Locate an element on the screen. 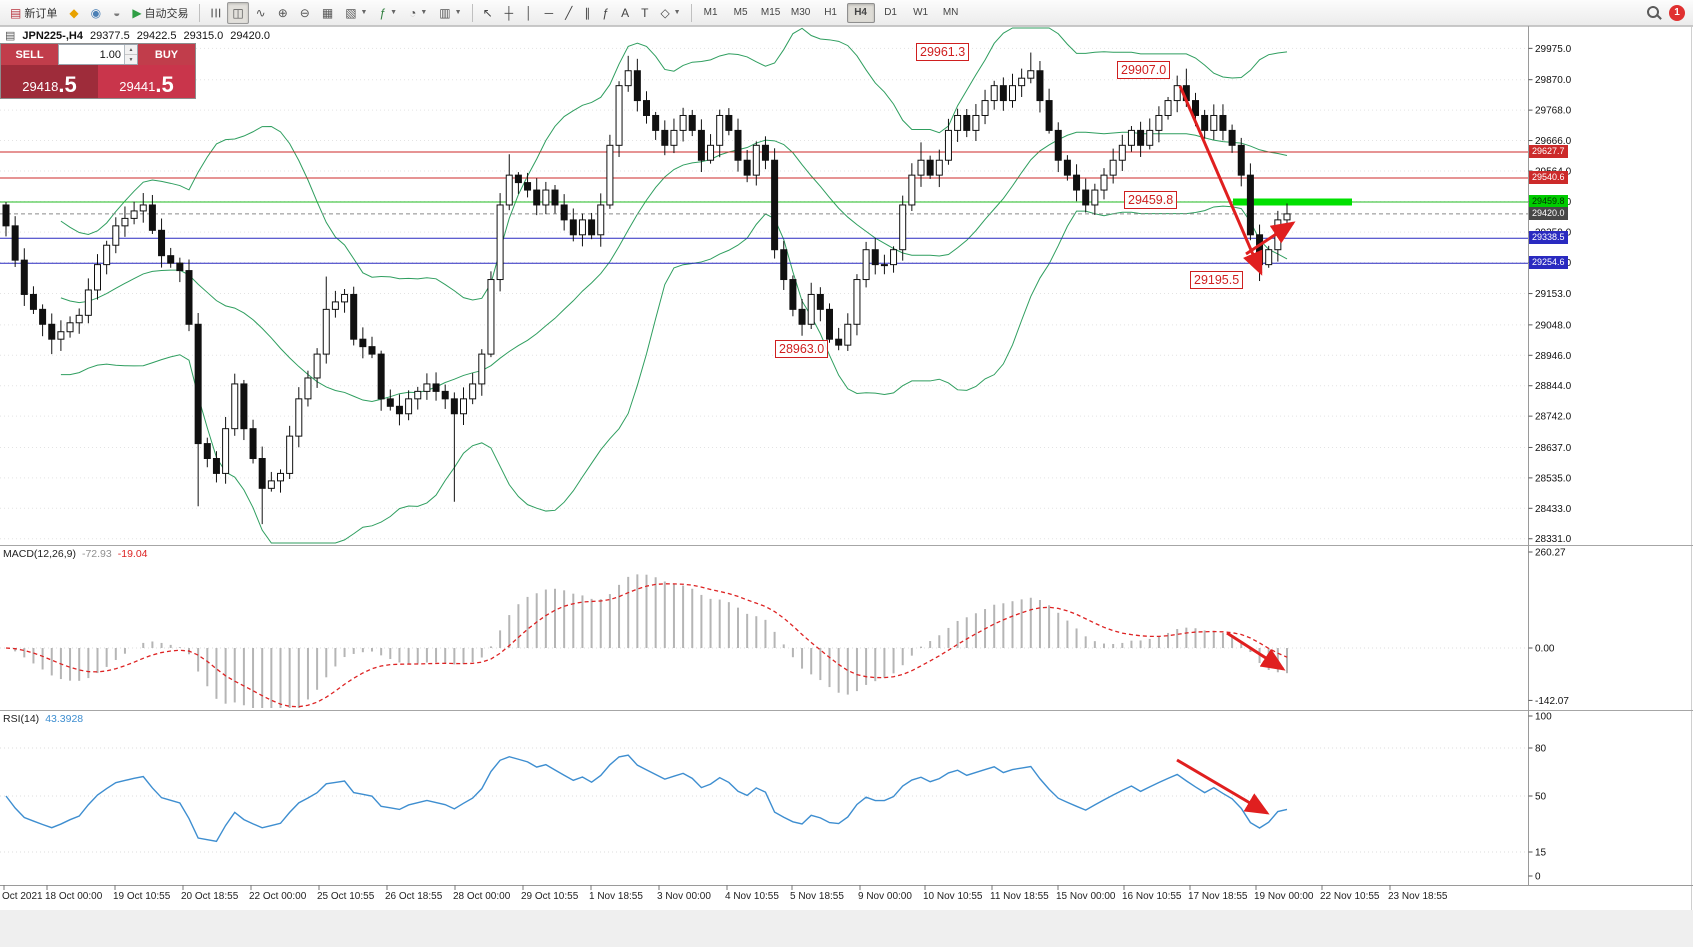 Image resolution: width=1693 pixels, height=947 pixels. autotrading-button: ▶ 自动交易 is located at coordinates (160, 13).